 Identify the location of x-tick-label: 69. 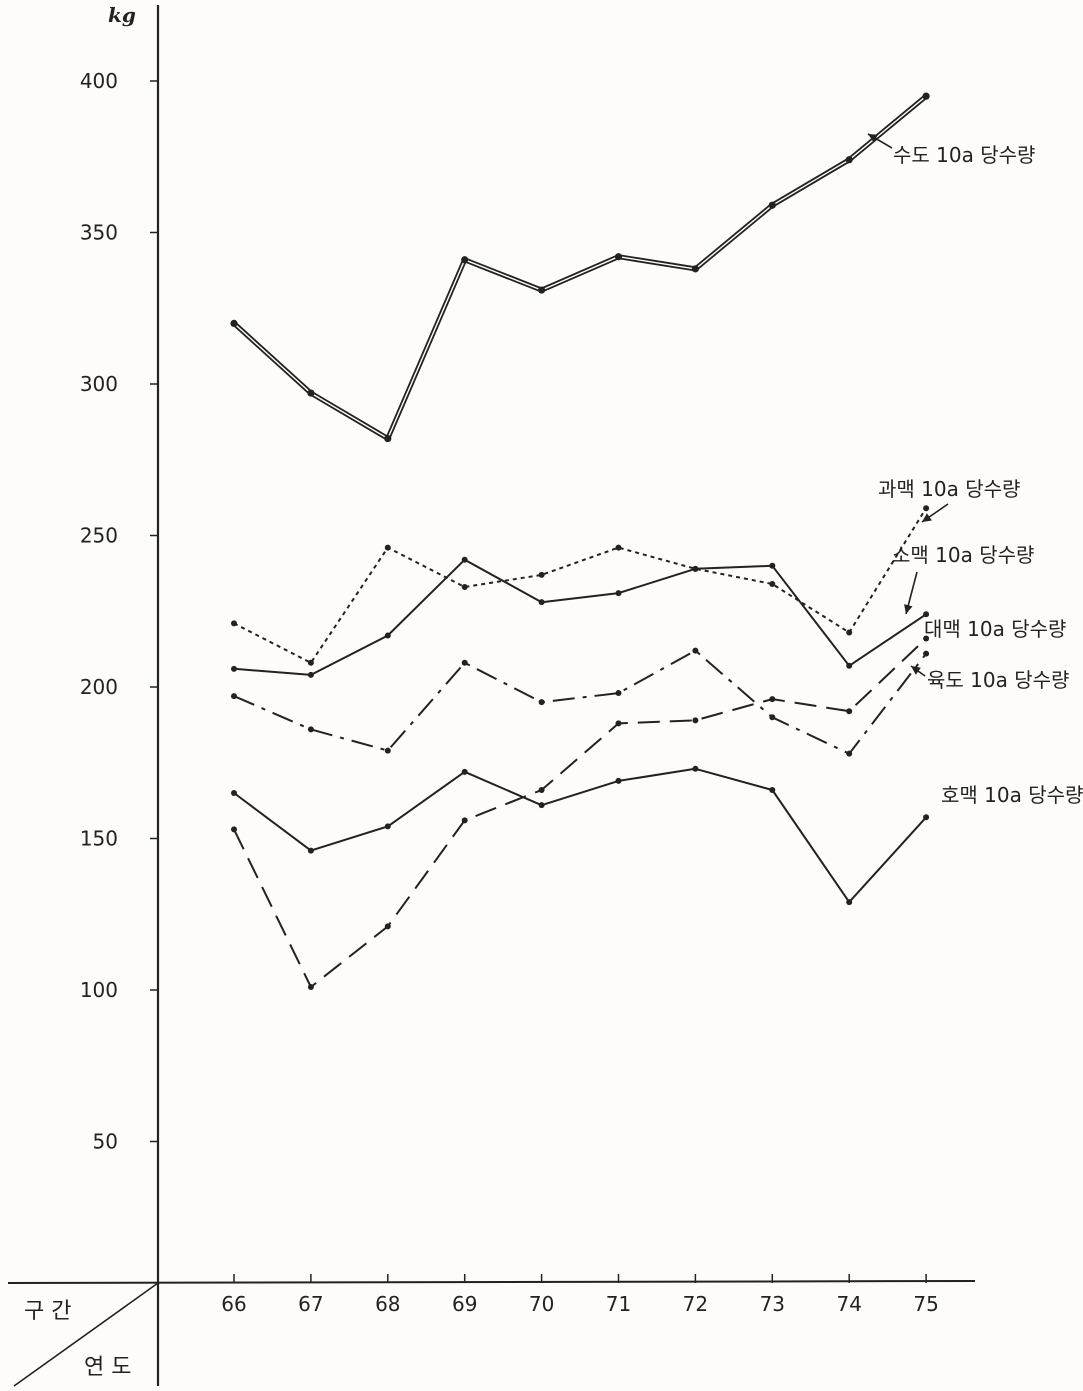
(464, 1304).